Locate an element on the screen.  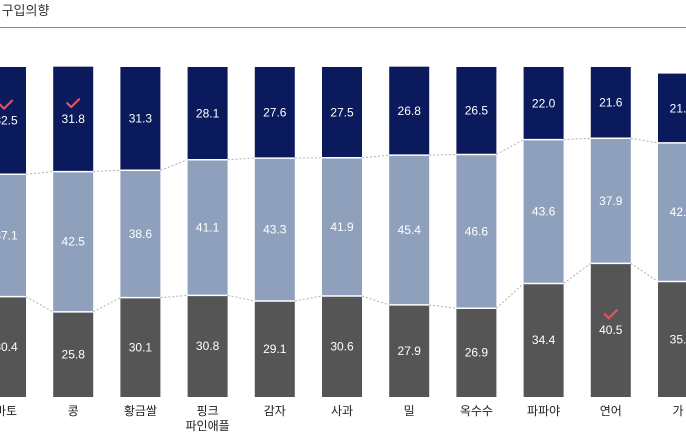
value-label-bottom-3: 30.8 is located at coordinates (208, 346).